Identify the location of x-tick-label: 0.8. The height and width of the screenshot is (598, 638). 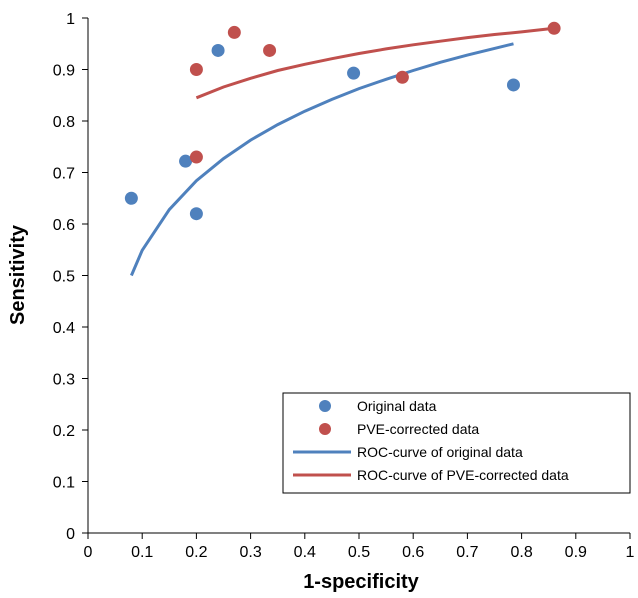
(521, 552).